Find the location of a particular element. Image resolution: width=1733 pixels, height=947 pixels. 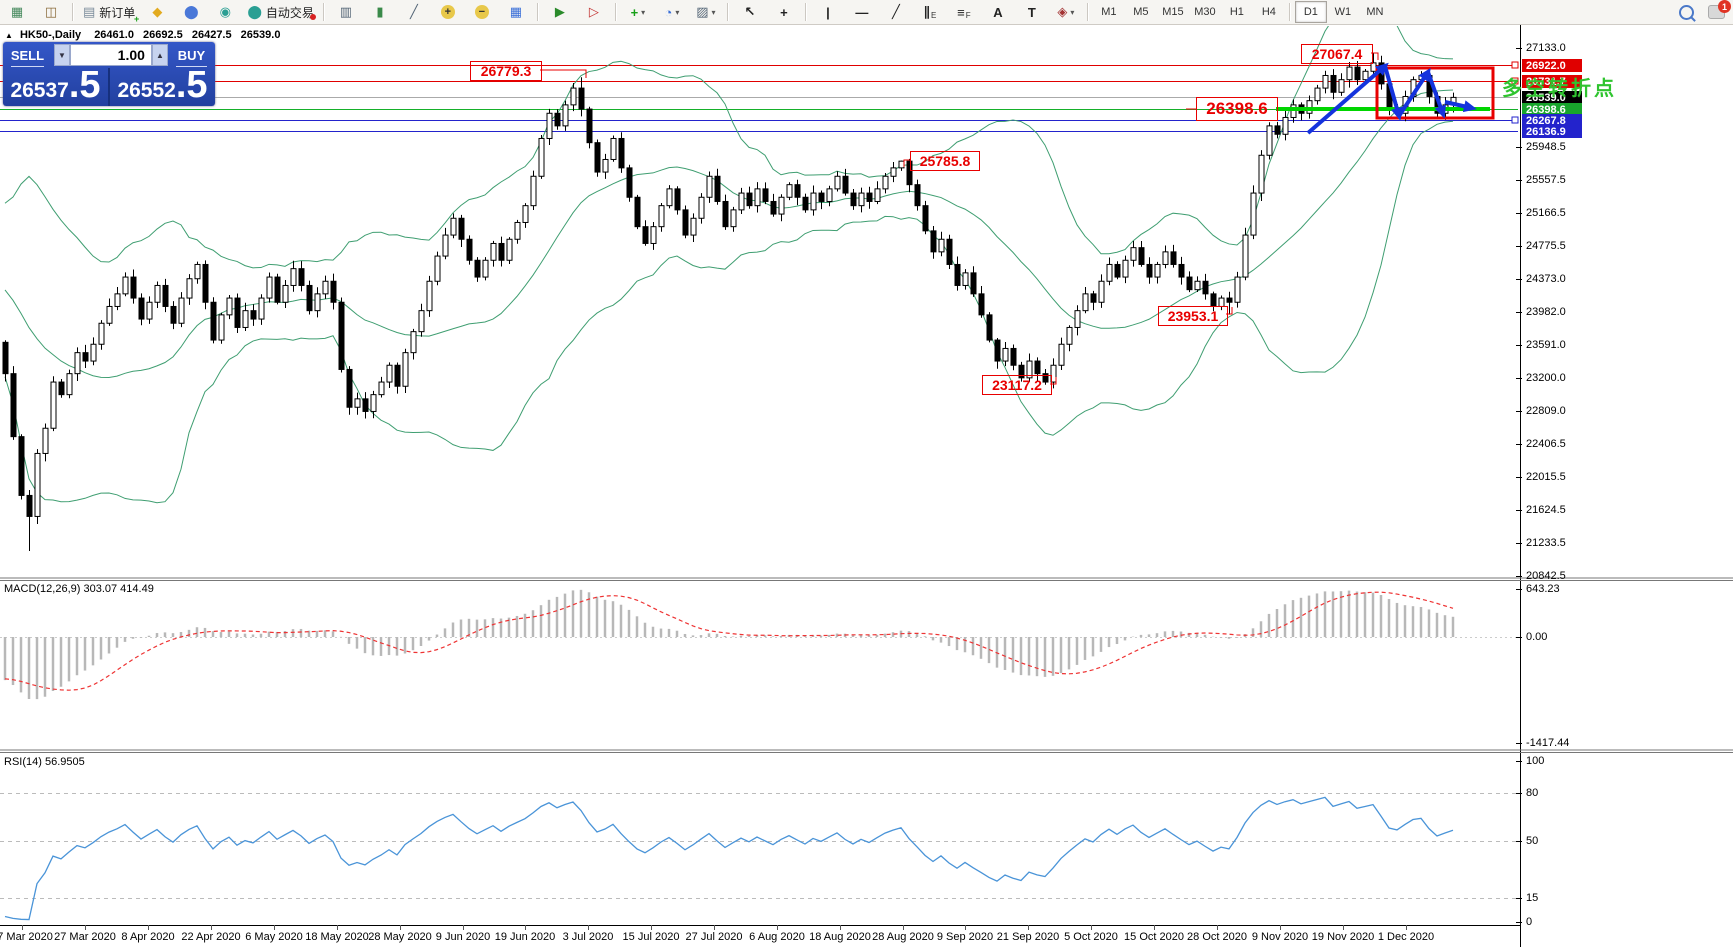

periods-icon: ◔ is located at coordinates (668, 12).